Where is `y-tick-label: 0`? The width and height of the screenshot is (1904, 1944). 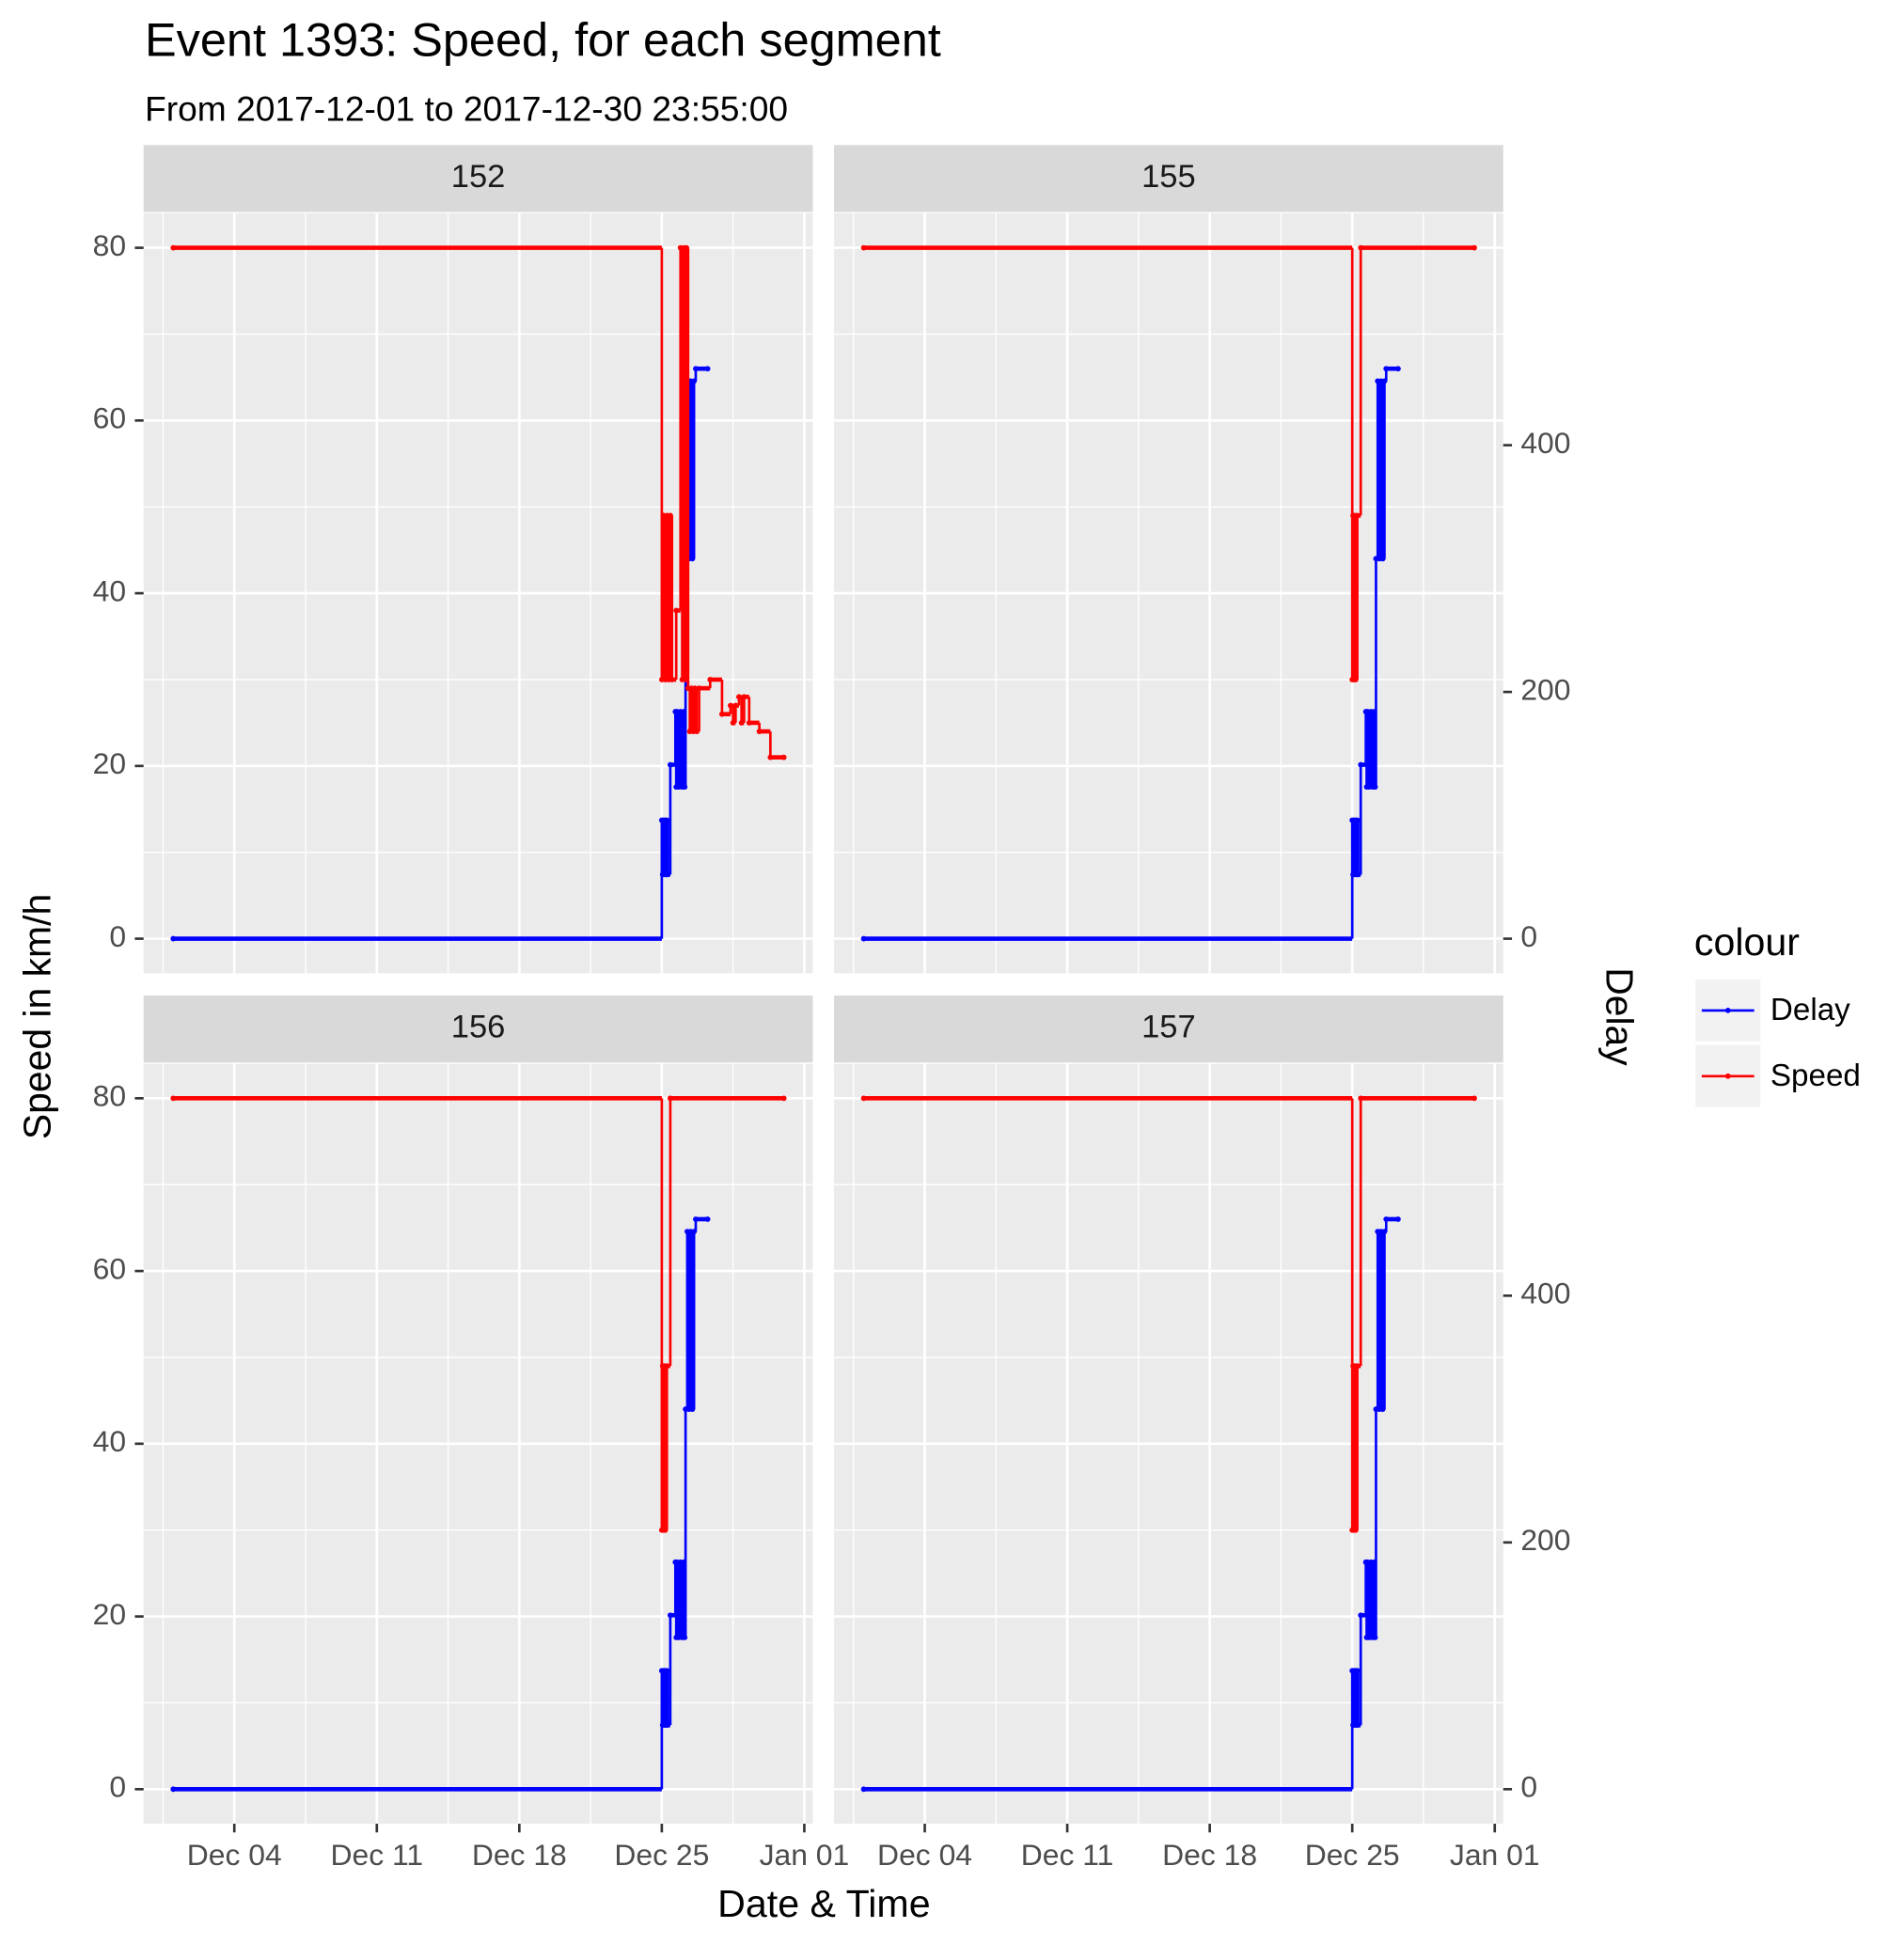
y-tick-label: 0 is located at coordinates (117, 1787).